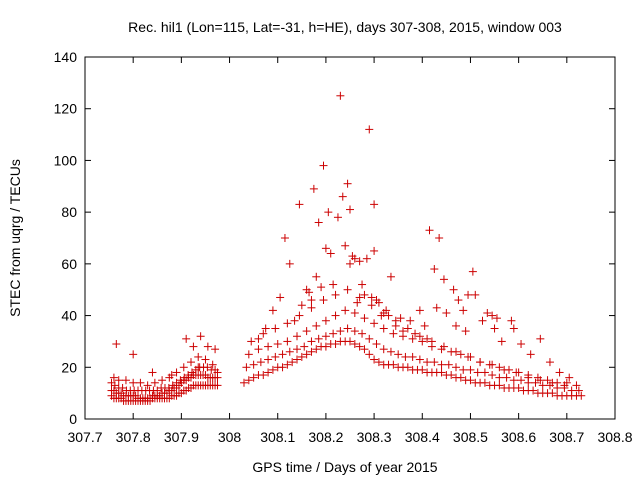 This screenshot has height=480, width=640. I want to click on x-tick-label: 307.9, so click(181, 437).